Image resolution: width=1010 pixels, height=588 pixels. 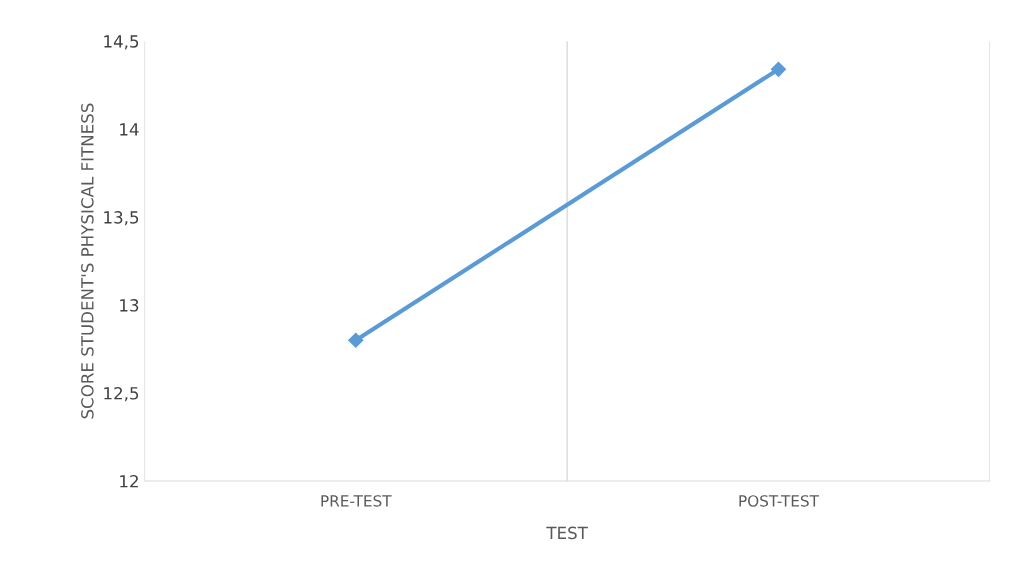 What do you see at coordinates (121, 394) in the screenshot?
I see `y-tick-label: 12,5` at bounding box center [121, 394].